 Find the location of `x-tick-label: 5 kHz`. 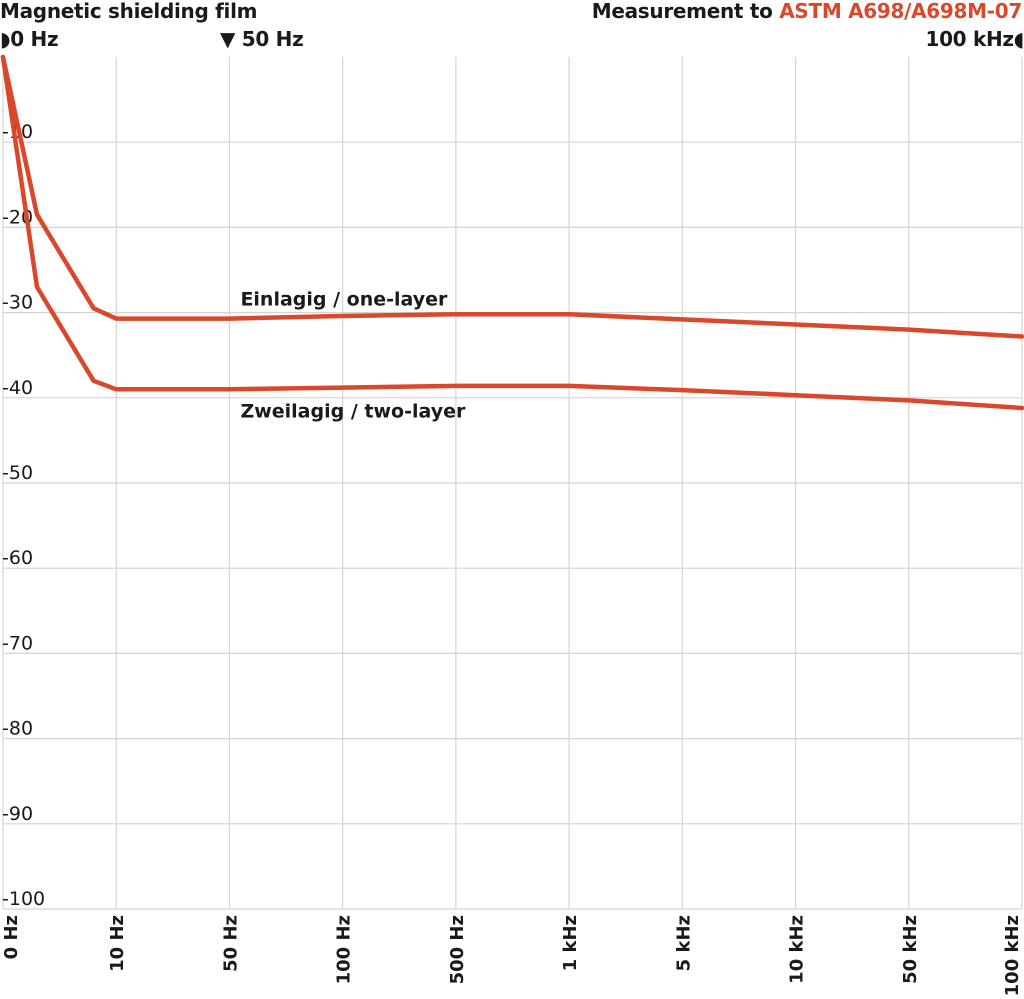

x-tick-label: 5 kHz is located at coordinates (683, 943).